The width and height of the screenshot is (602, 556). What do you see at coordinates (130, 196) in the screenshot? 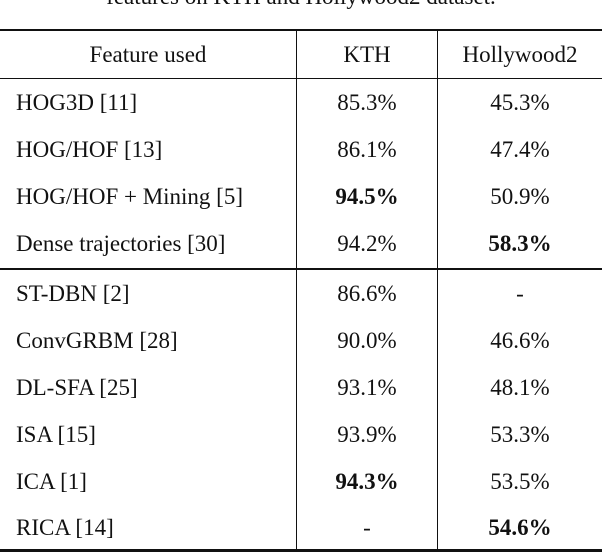
I see `feature-cell: HOG/HOF + Mining [5]` at bounding box center [130, 196].